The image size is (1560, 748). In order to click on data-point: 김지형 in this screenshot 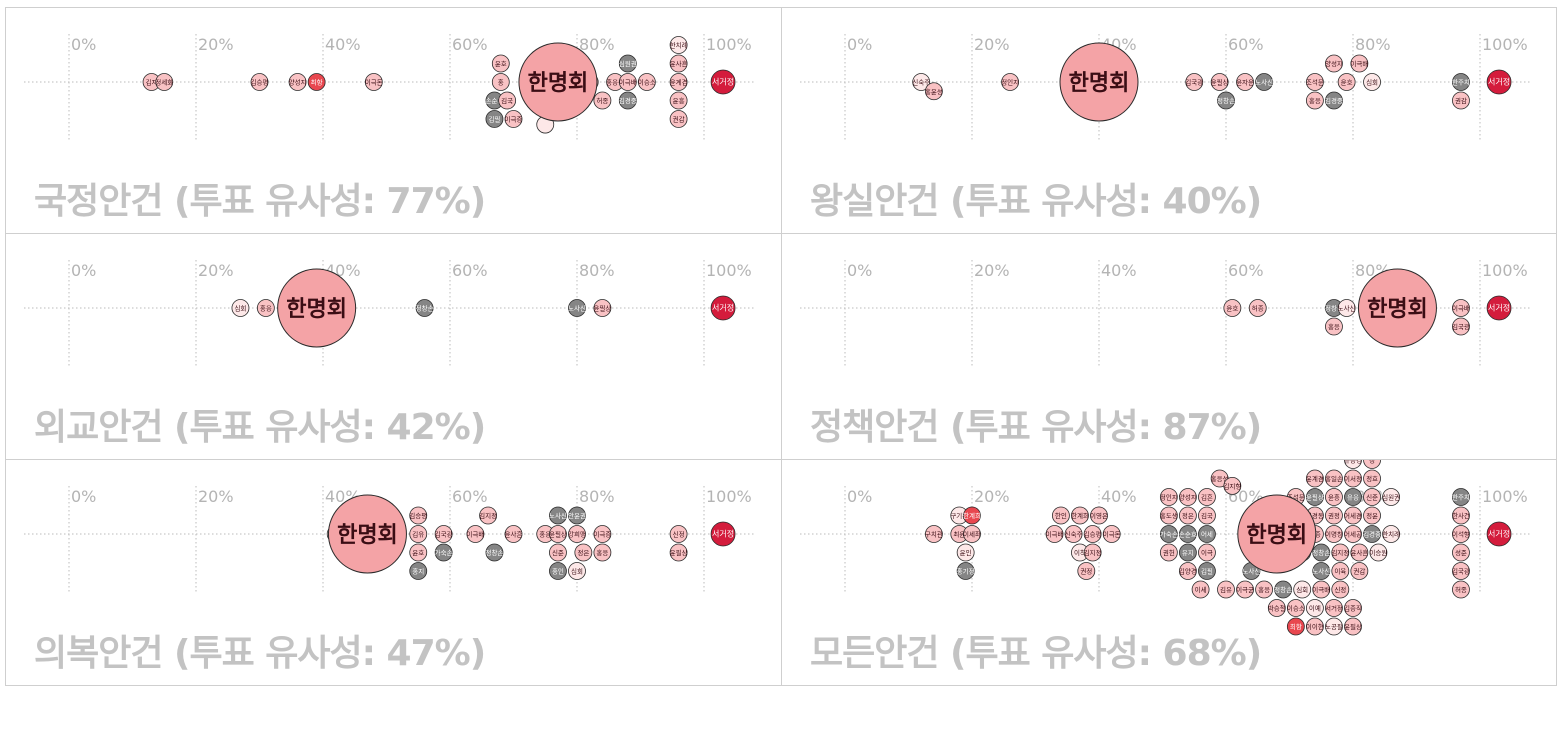, I will do `click(1232, 485)`.